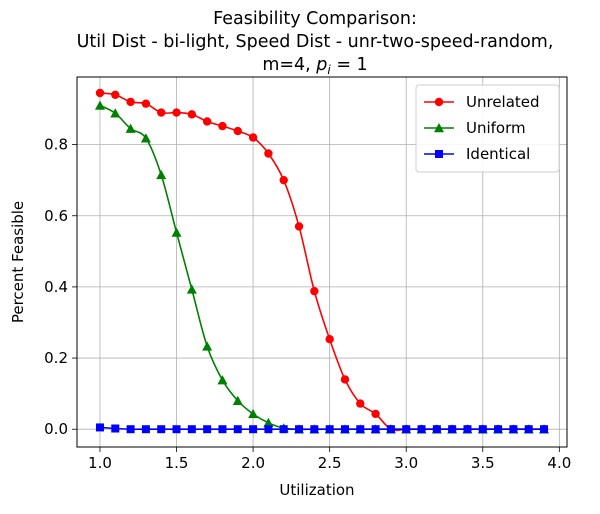 The image size is (600, 514). I want to click on legend-item-unrelated: Unrelated, so click(482, 102).